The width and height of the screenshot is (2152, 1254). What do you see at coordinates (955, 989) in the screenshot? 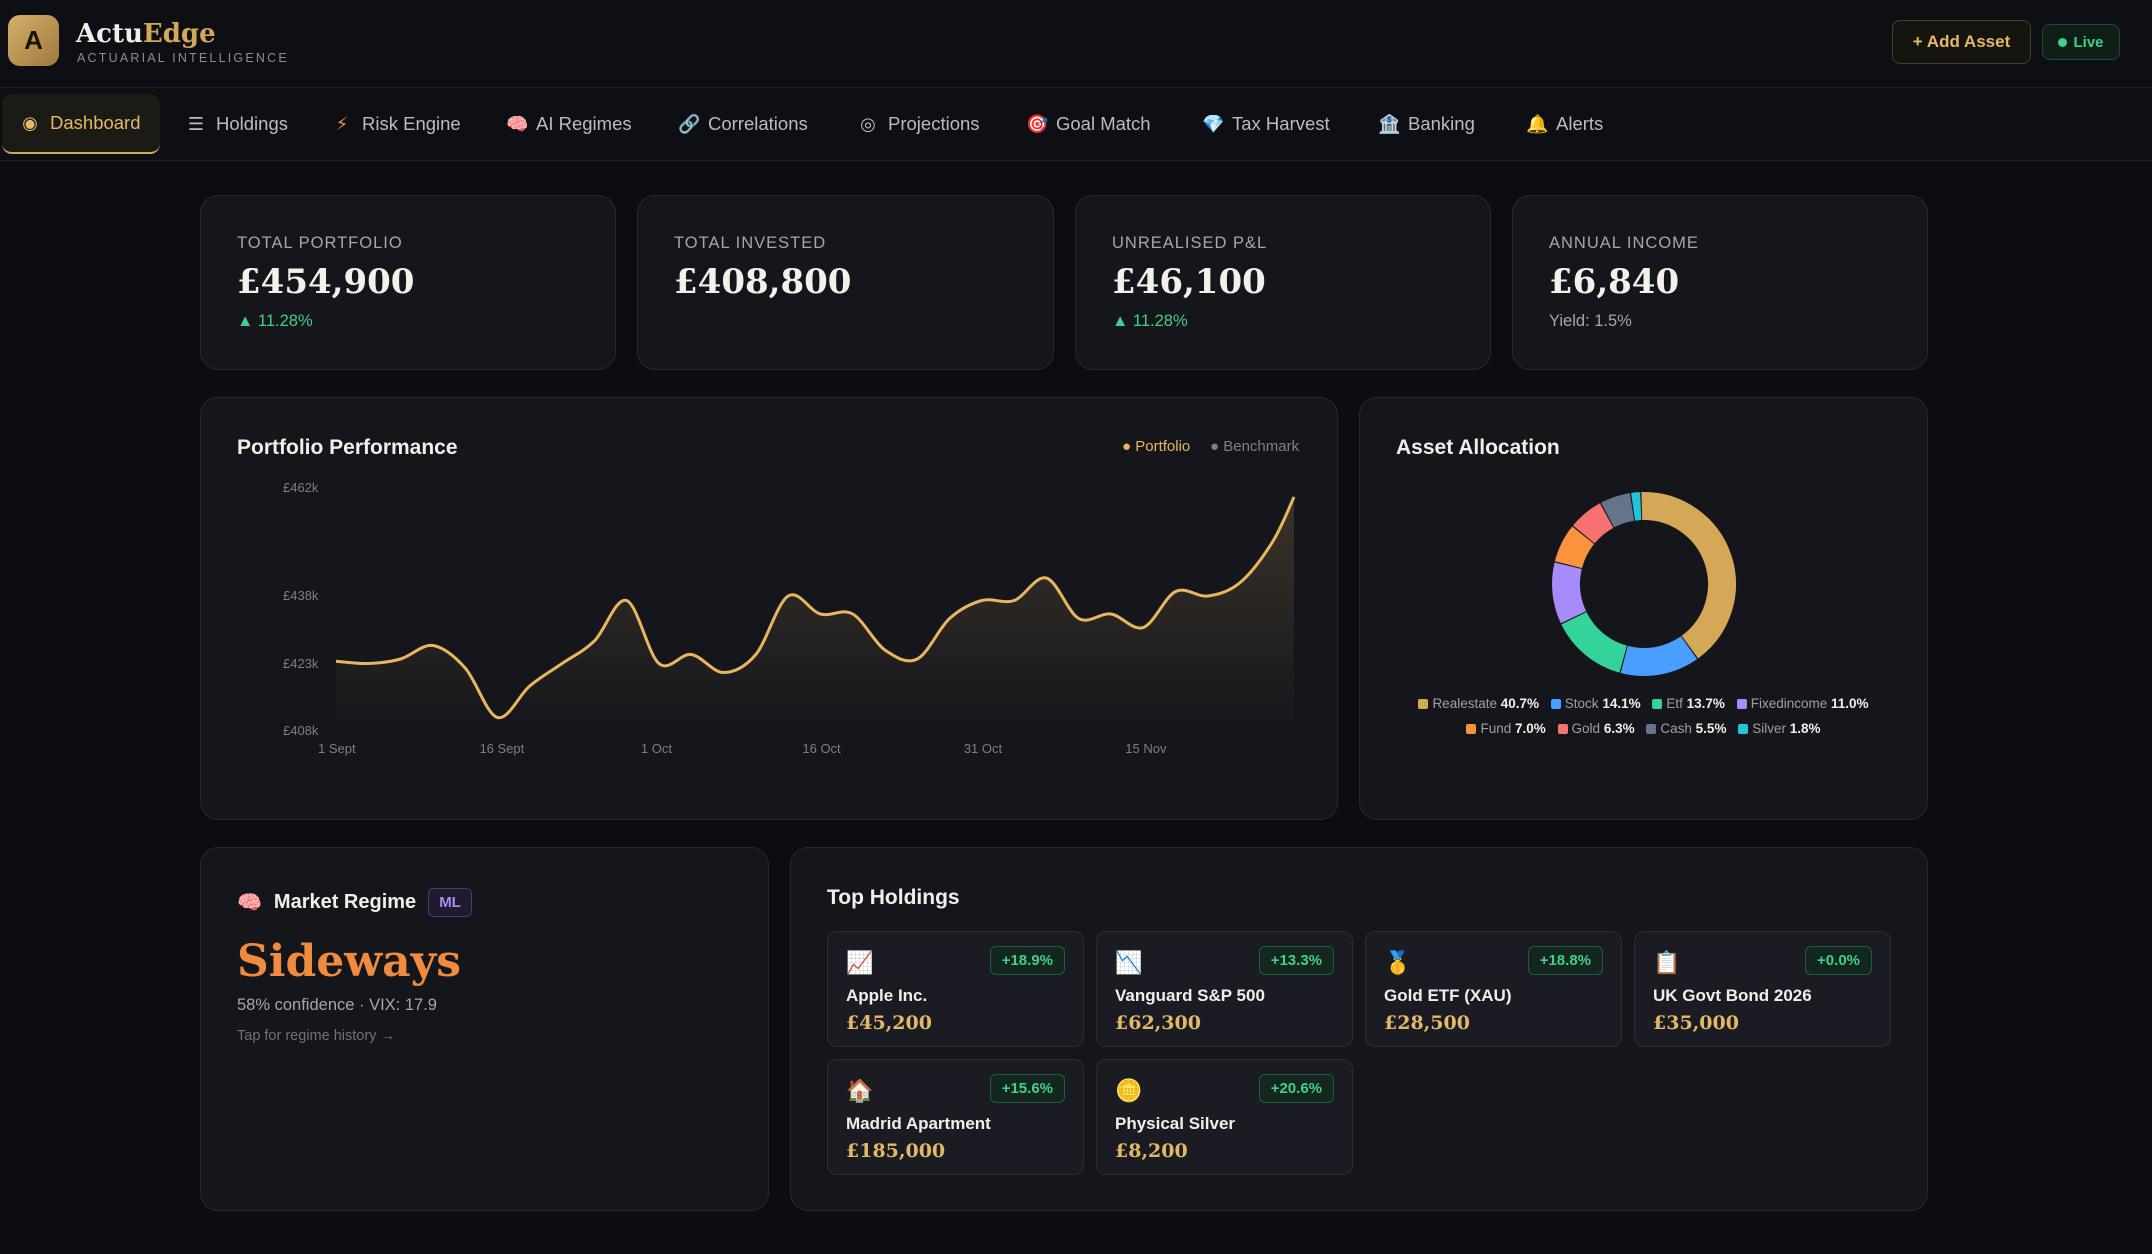
I see `holding-card-apple: 📈 +18.9% Apple Inc. £45,200` at bounding box center [955, 989].